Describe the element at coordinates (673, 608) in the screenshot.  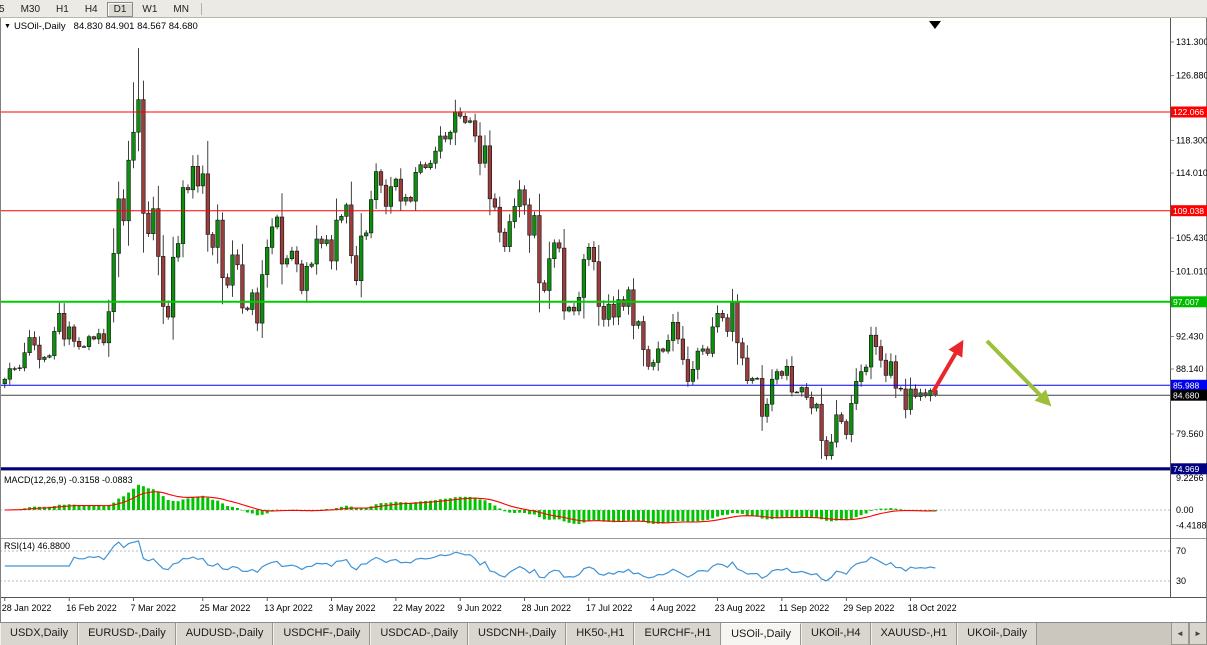
I see `svg-text: 4 Aug 2022` at that location.